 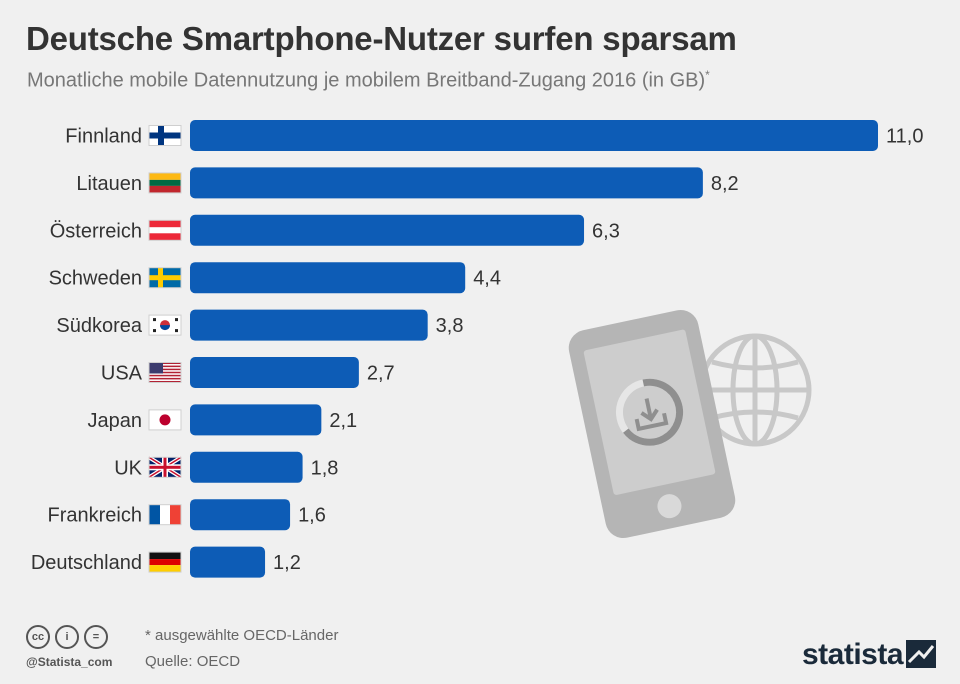 What do you see at coordinates (165, 278) in the screenshot?
I see `sweden-flag-icon` at bounding box center [165, 278].